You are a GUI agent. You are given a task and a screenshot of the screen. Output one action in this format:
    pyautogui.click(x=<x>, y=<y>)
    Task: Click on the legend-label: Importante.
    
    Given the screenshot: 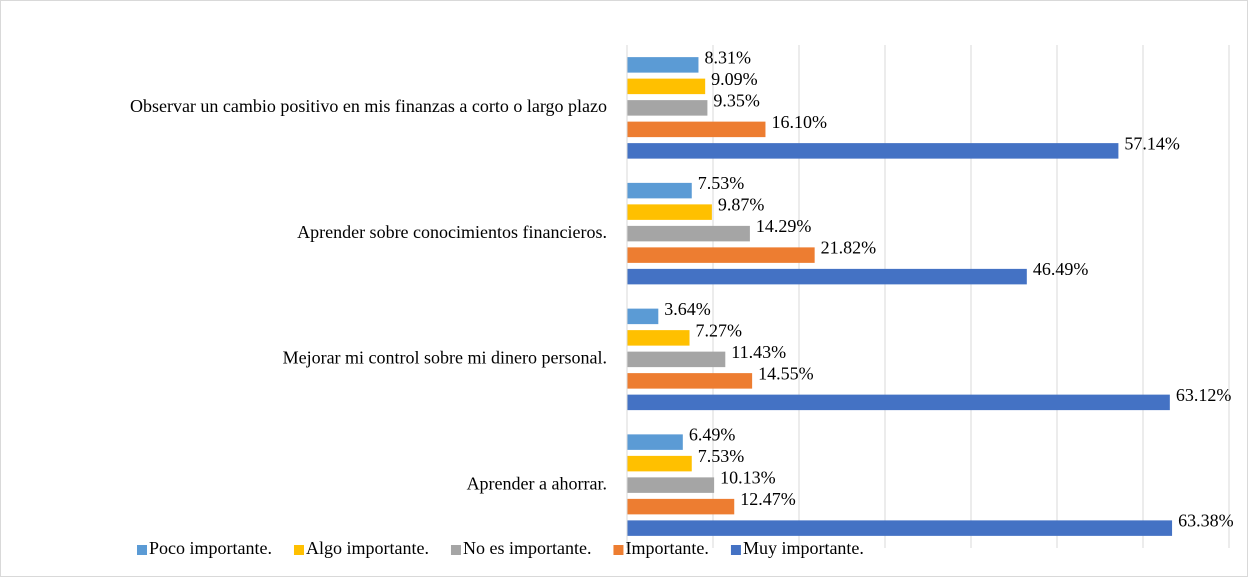 What is the action you would take?
    pyautogui.click(x=666, y=548)
    